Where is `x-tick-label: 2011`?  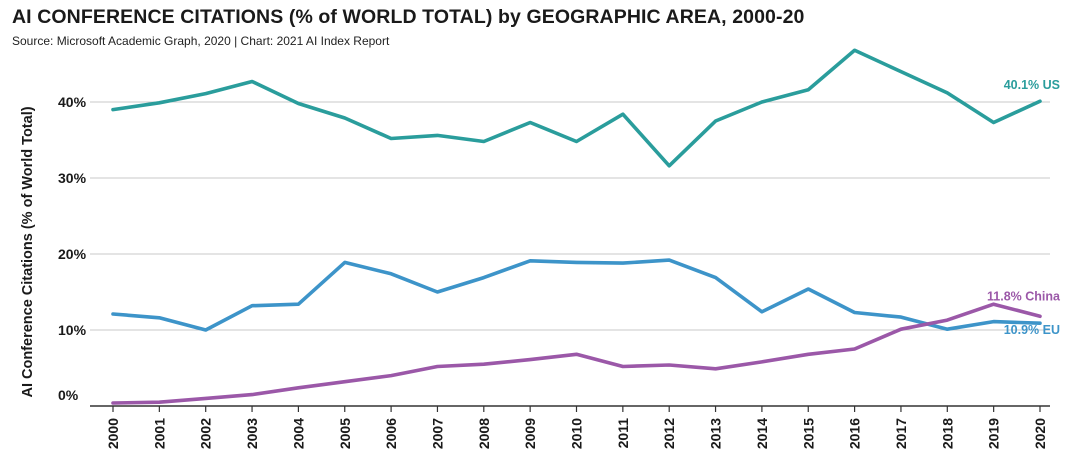
x-tick-label: 2011 is located at coordinates (623, 433).